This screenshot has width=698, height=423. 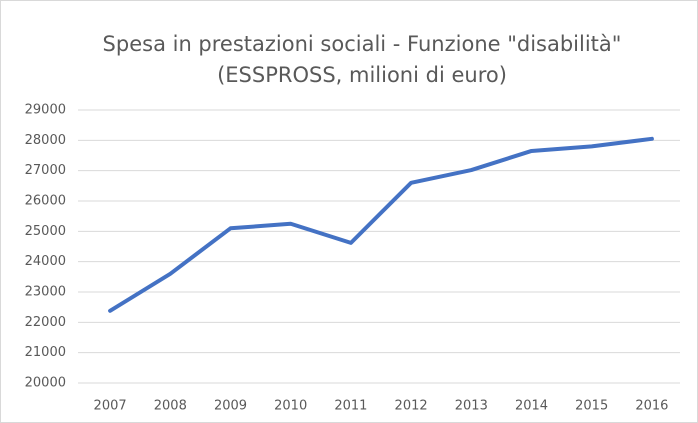 What do you see at coordinates (230, 406) in the screenshot?
I see `x-tick-label: 2009` at bounding box center [230, 406].